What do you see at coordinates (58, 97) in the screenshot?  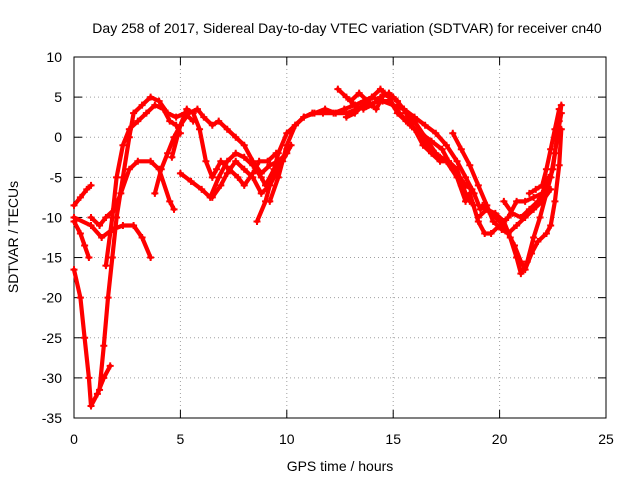 I see `y-tick-label: 5` at bounding box center [58, 97].